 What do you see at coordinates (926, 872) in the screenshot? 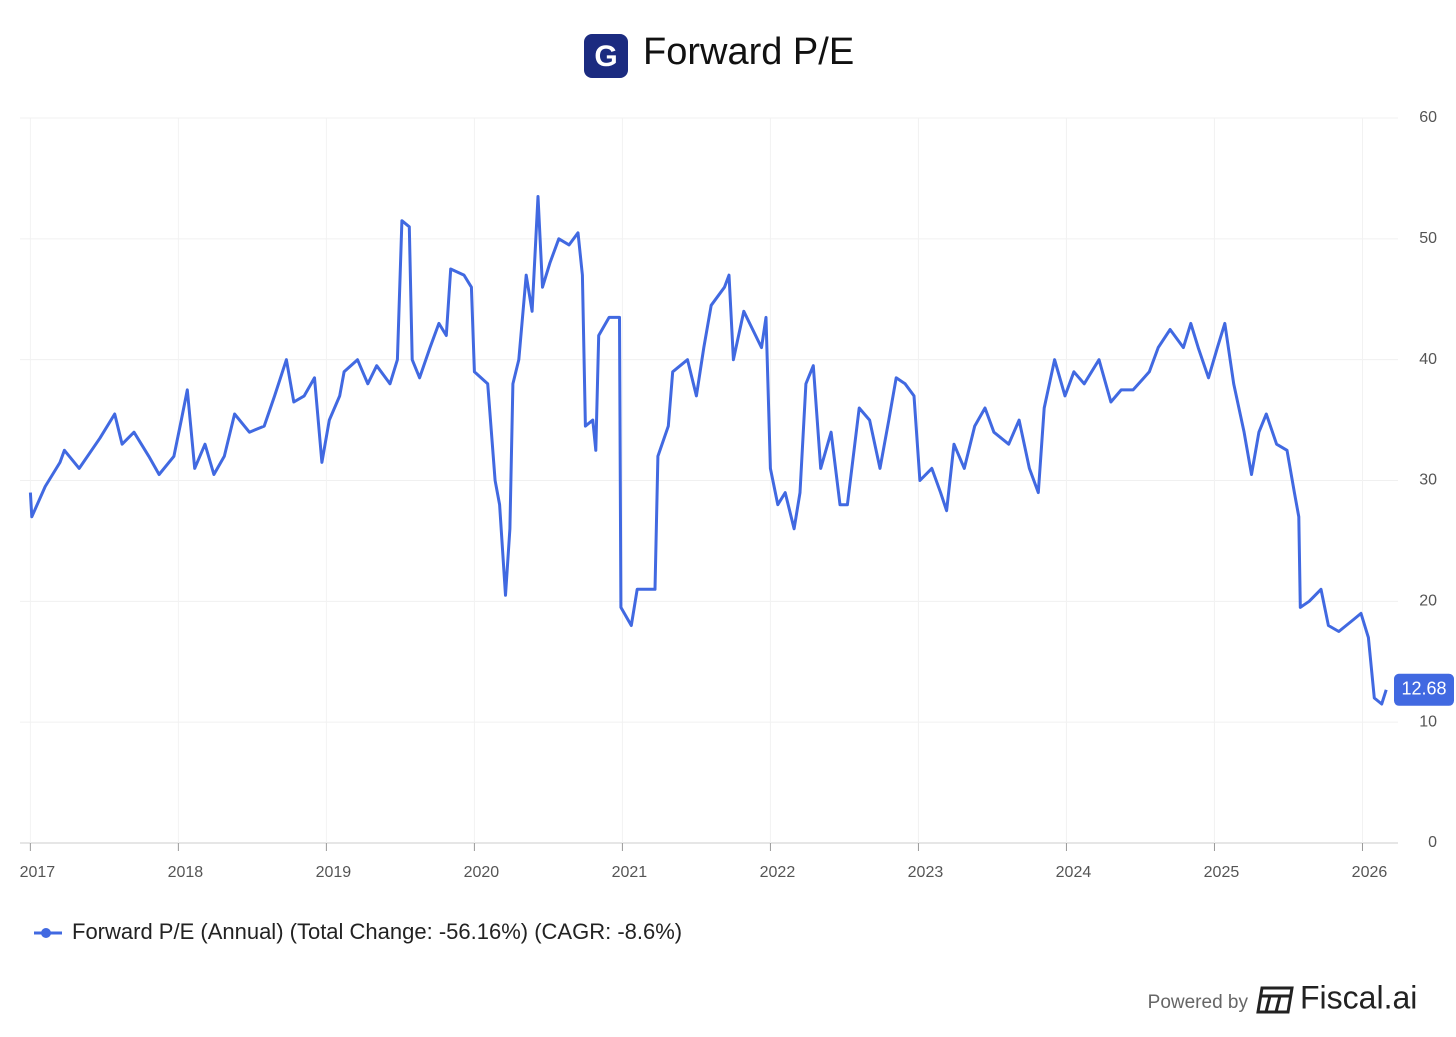
I see `x-tick-label: 2023` at bounding box center [926, 872].